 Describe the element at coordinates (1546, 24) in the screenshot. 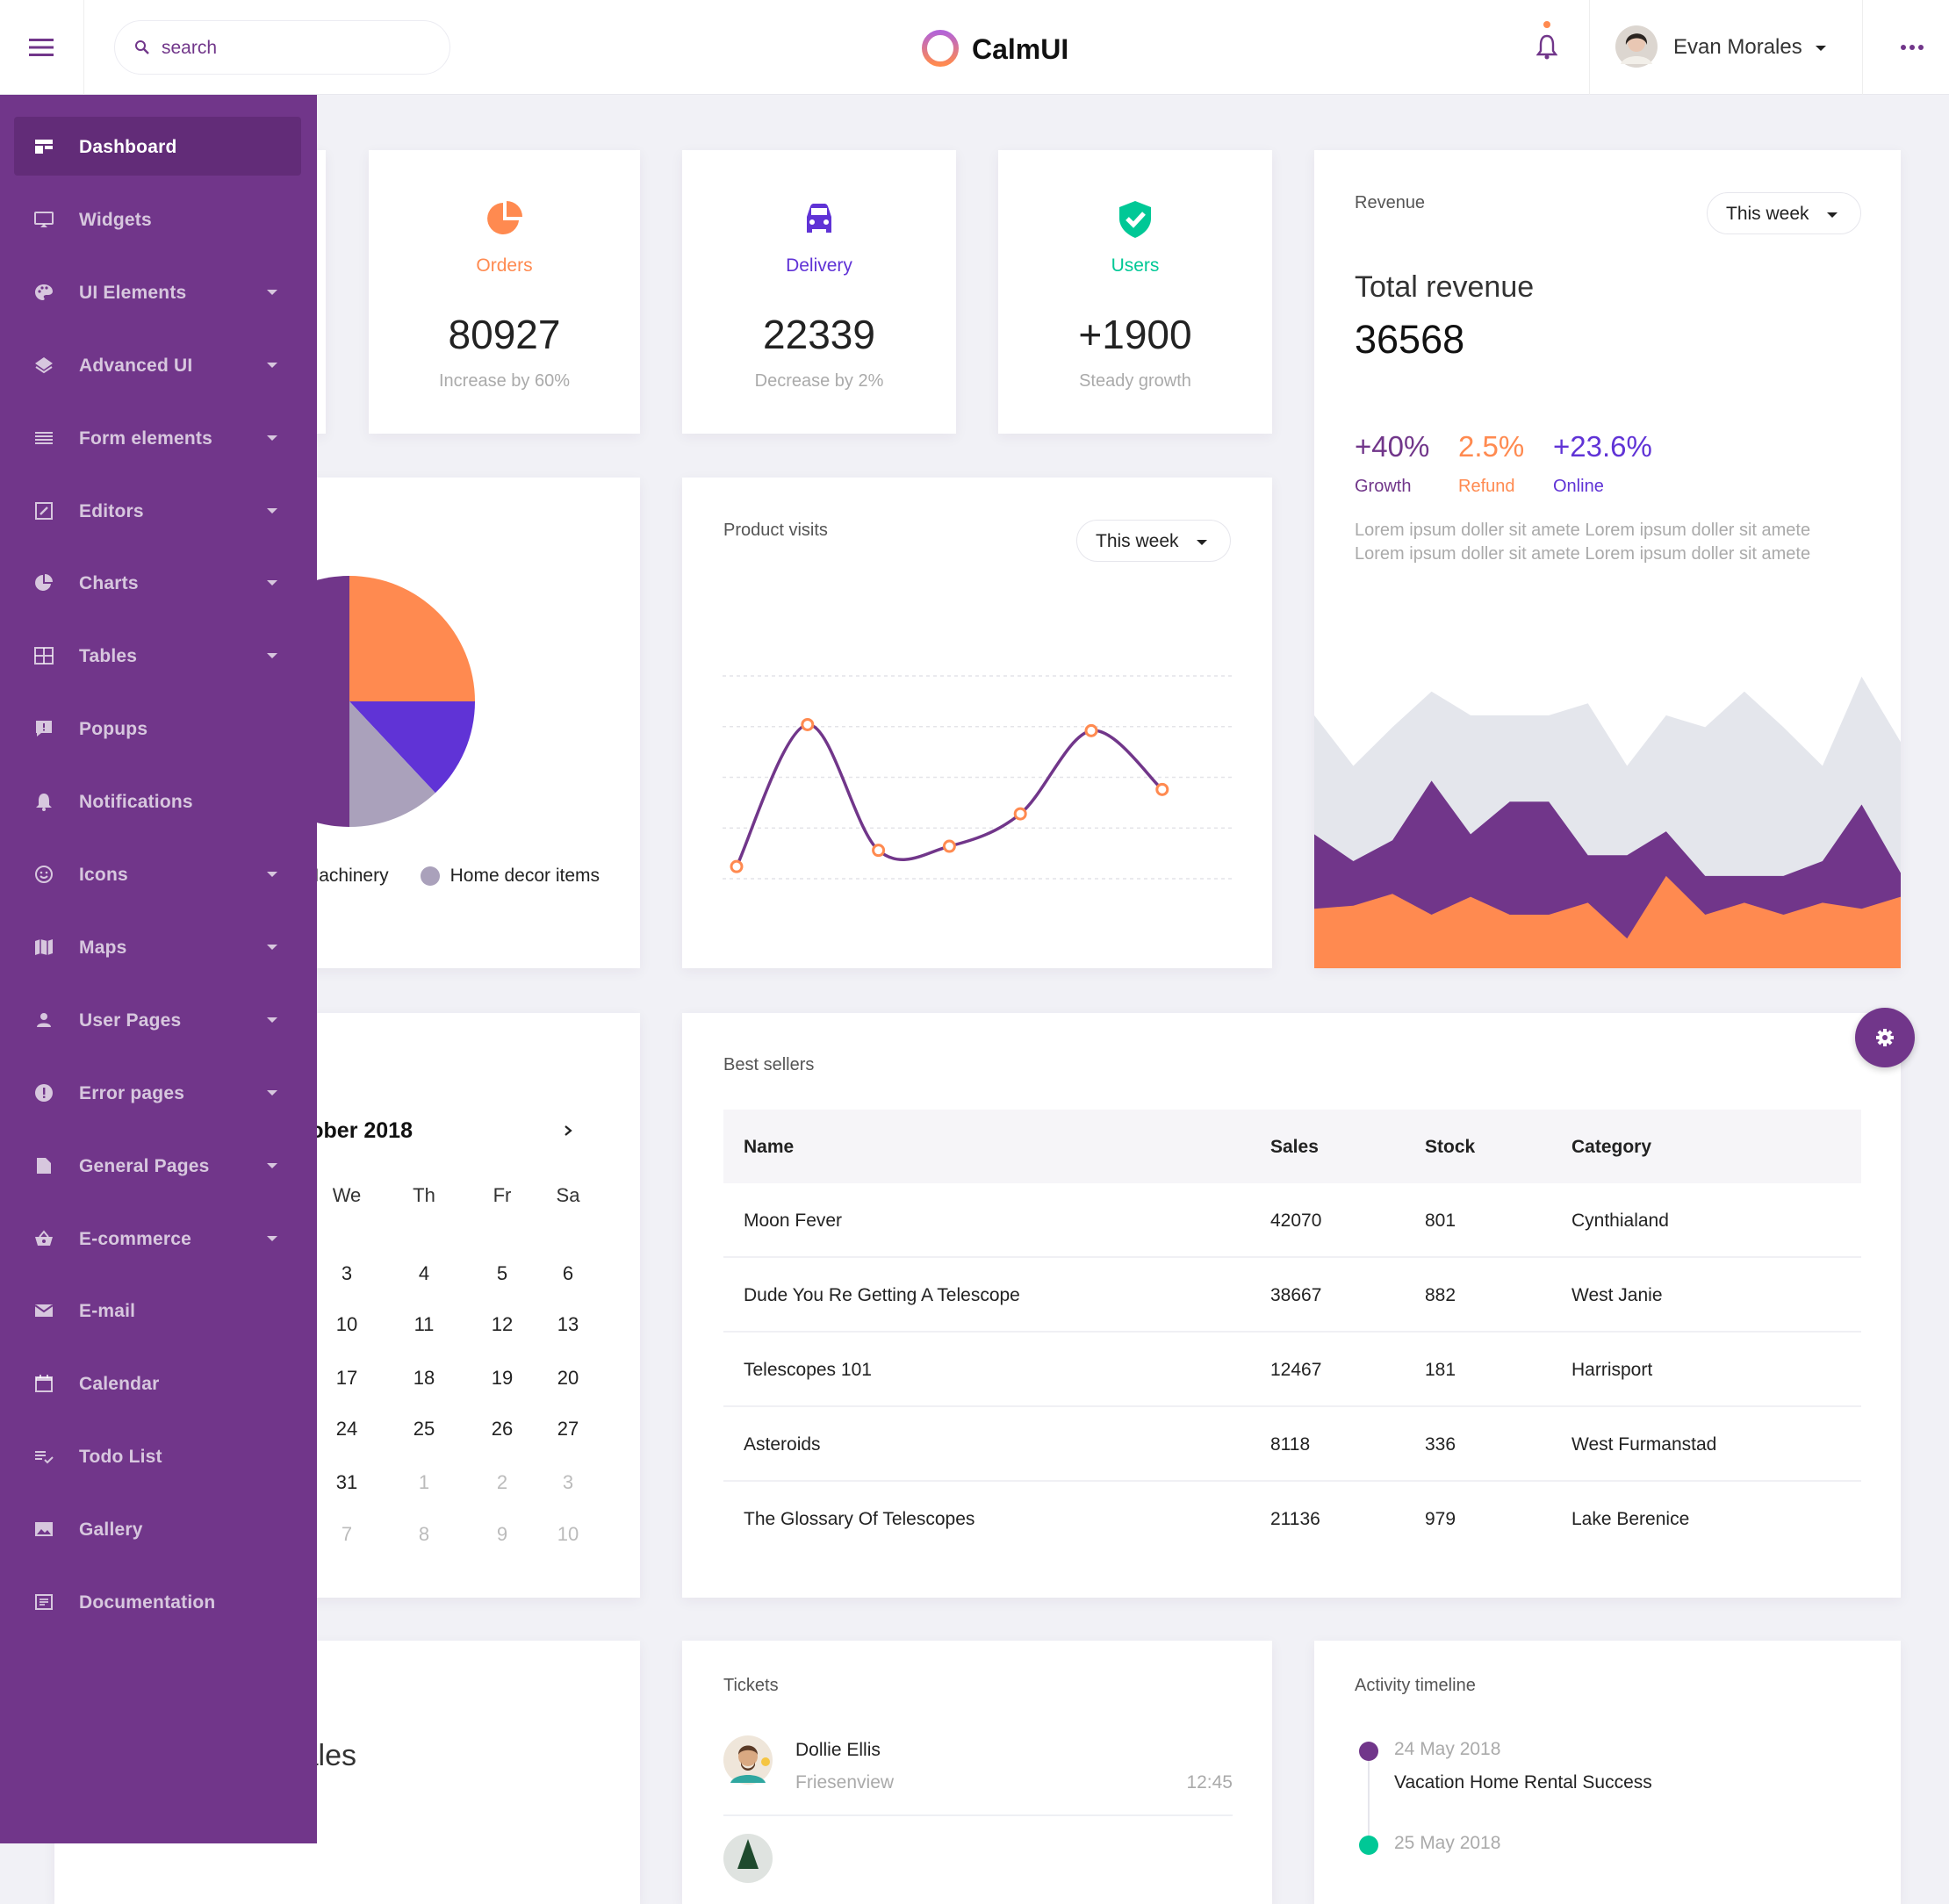

I see `notification-dot` at that location.